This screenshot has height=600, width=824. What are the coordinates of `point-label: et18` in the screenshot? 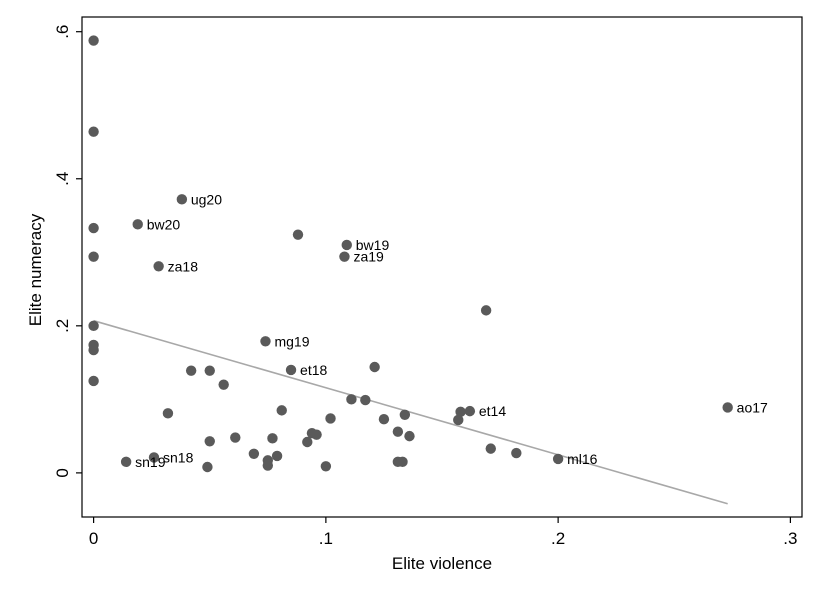 It's located at (313, 370).